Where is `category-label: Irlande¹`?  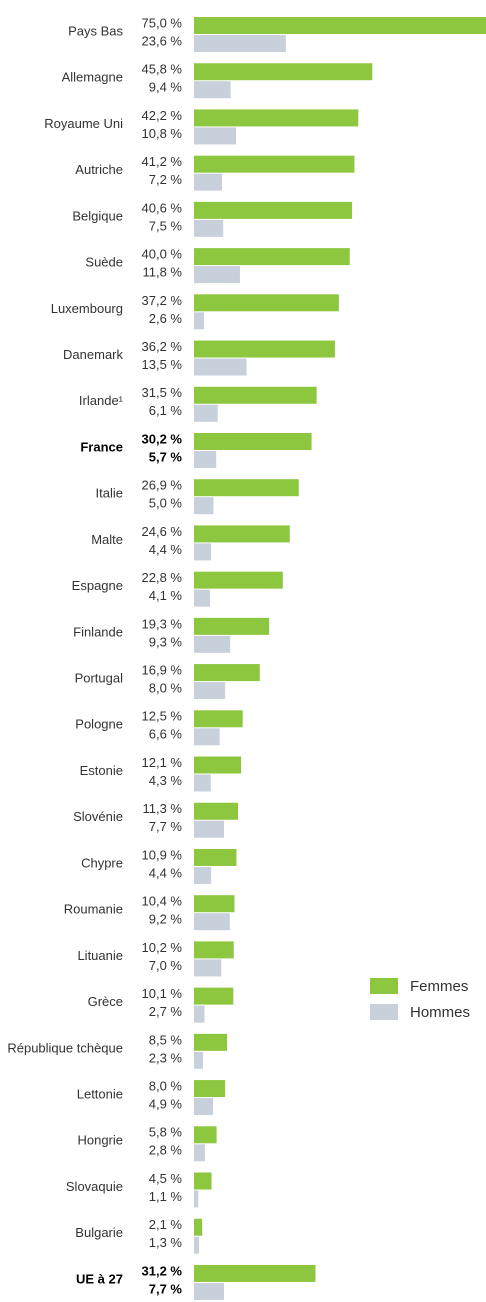
category-label: Irlande¹ is located at coordinates (101, 400).